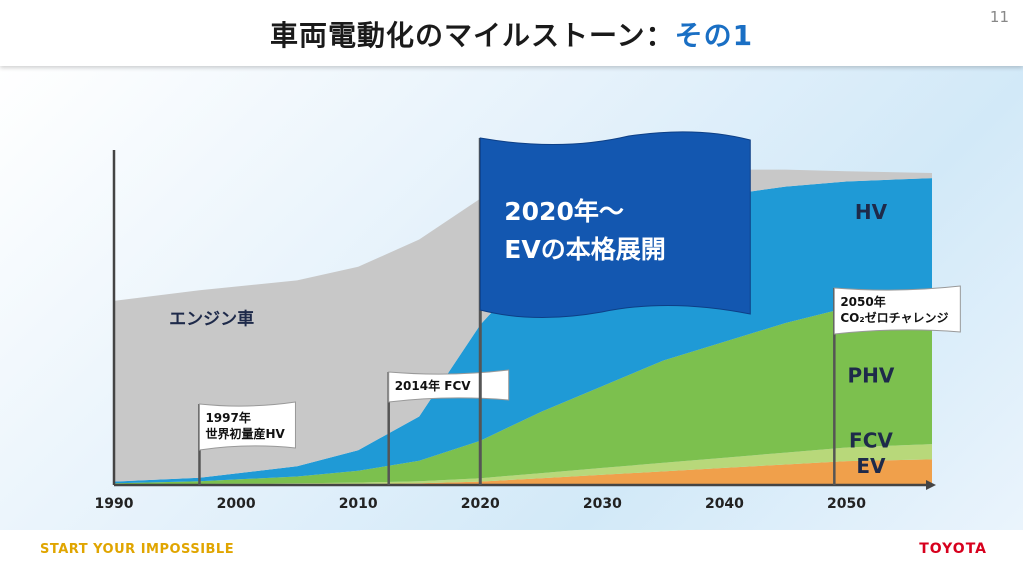 The height and width of the screenshot is (575, 1023). I want to click on area-EV, so click(523, 472).